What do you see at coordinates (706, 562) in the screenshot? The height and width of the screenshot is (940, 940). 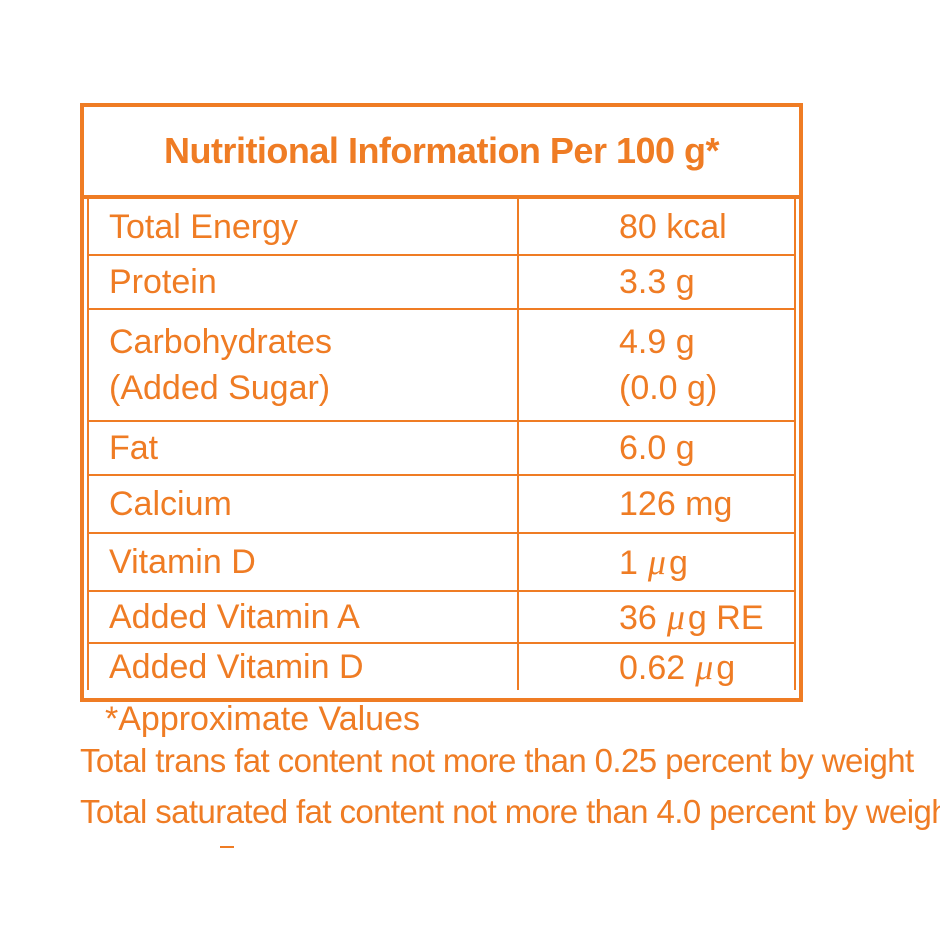 I see `value-label: 1 μg` at bounding box center [706, 562].